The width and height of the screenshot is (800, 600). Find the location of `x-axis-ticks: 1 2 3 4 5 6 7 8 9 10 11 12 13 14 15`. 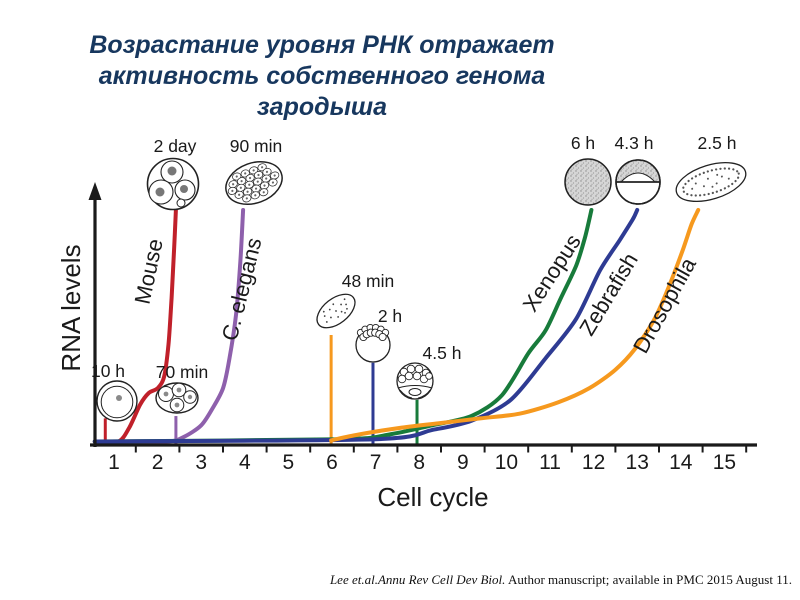

x-axis-ticks: 1 2 3 4 5 6 7 8 9 10 11 12 13 14 15 is located at coordinates (428, 459).